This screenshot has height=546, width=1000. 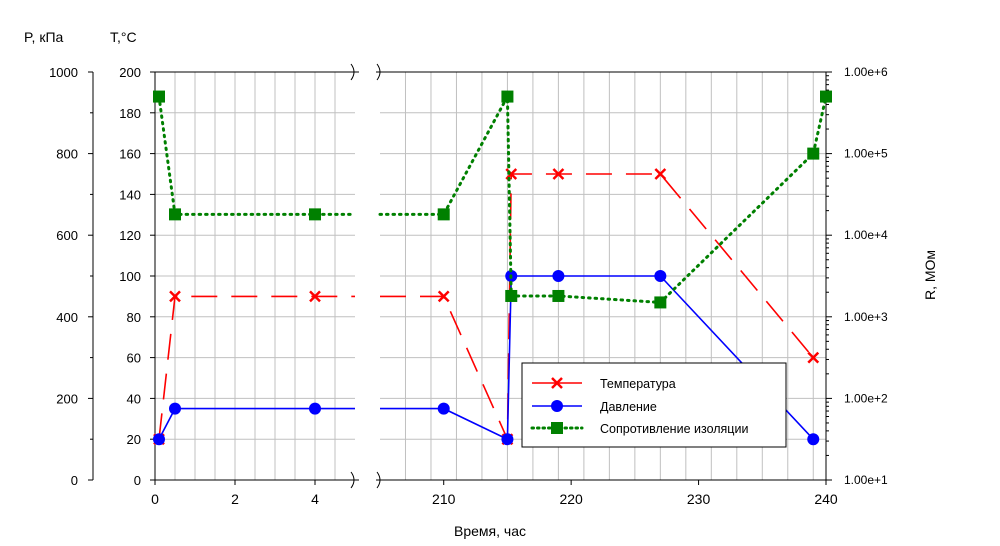 What do you see at coordinates (930, 275) in the screenshot?
I see `r-axis-title: R, МОм` at bounding box center [930, 275].